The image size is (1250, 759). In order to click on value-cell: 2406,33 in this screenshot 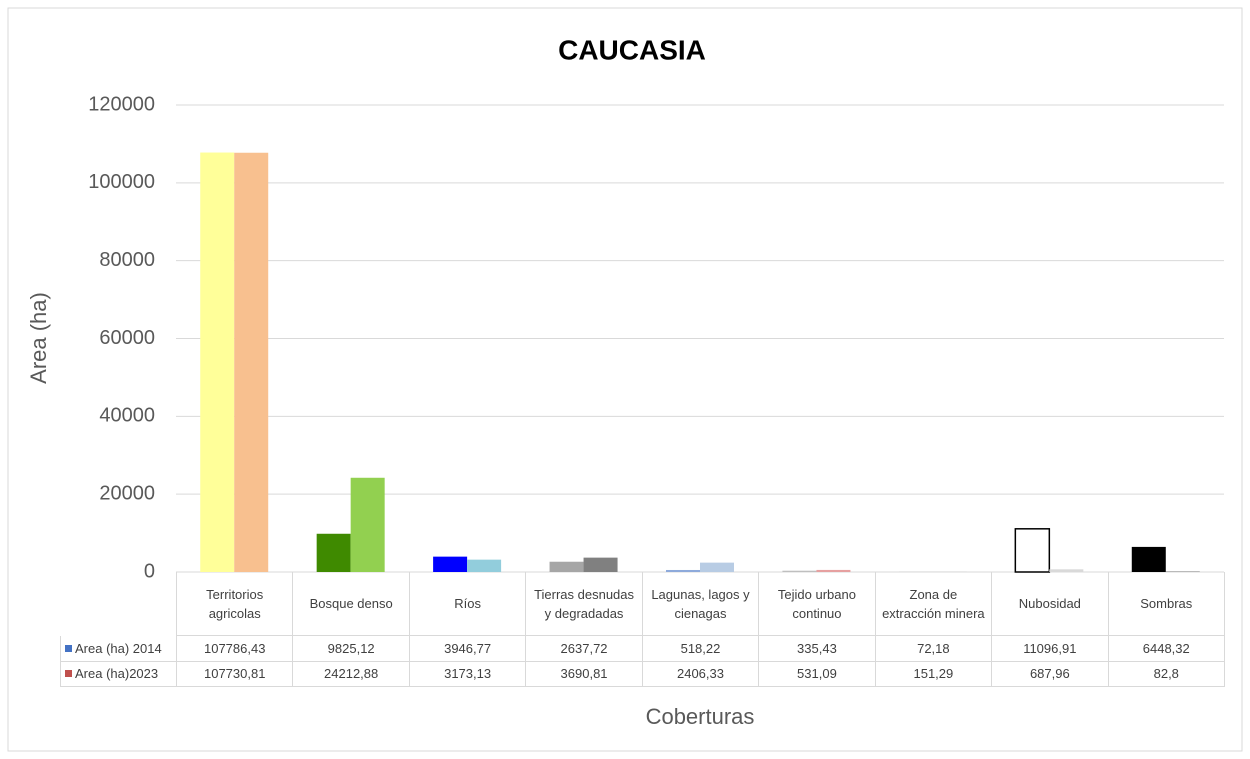, I will do `click(700, 674)`.